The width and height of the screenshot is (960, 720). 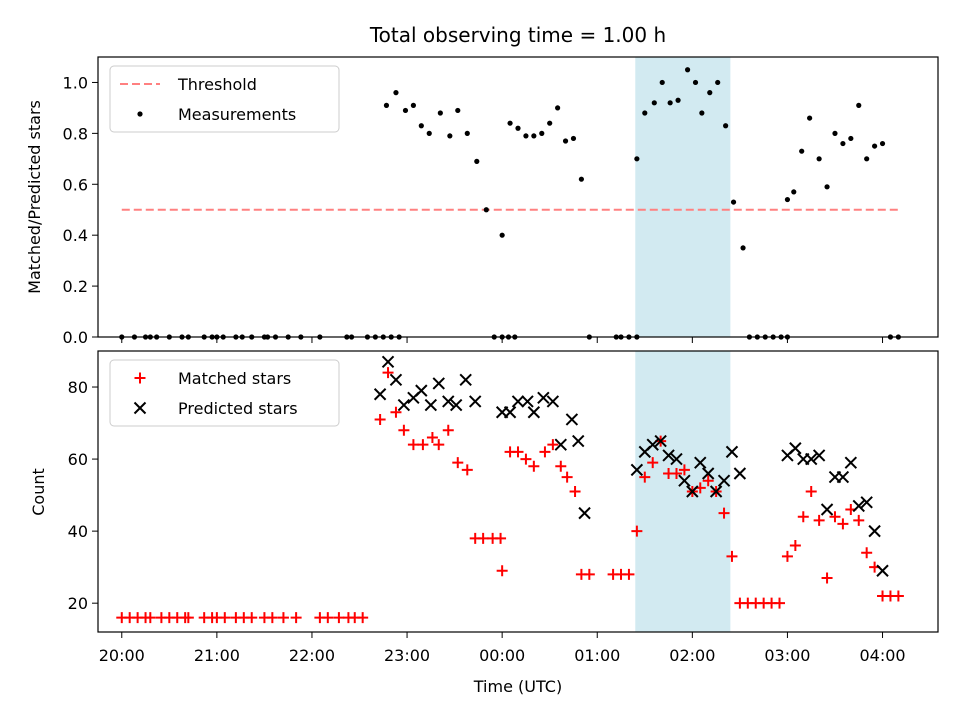 I want to click on top-y-tick-label-0: 0.0, so click(x=75, y=337).